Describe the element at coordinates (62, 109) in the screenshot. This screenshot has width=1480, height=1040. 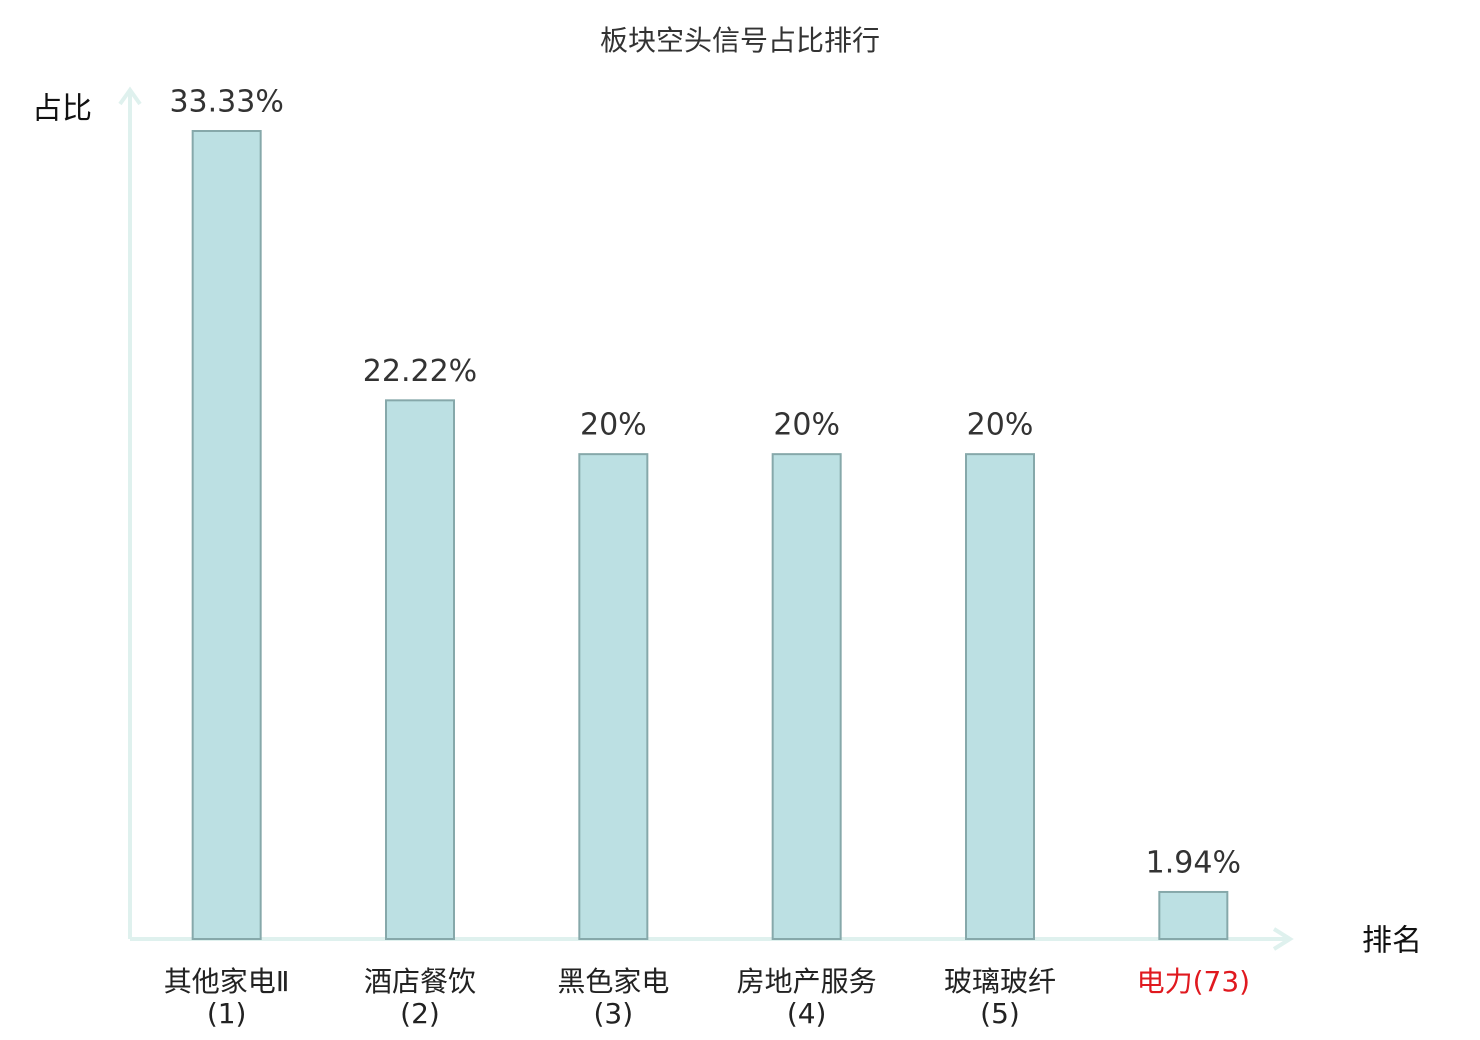
I see `y-axis-label: 占比` at that location.